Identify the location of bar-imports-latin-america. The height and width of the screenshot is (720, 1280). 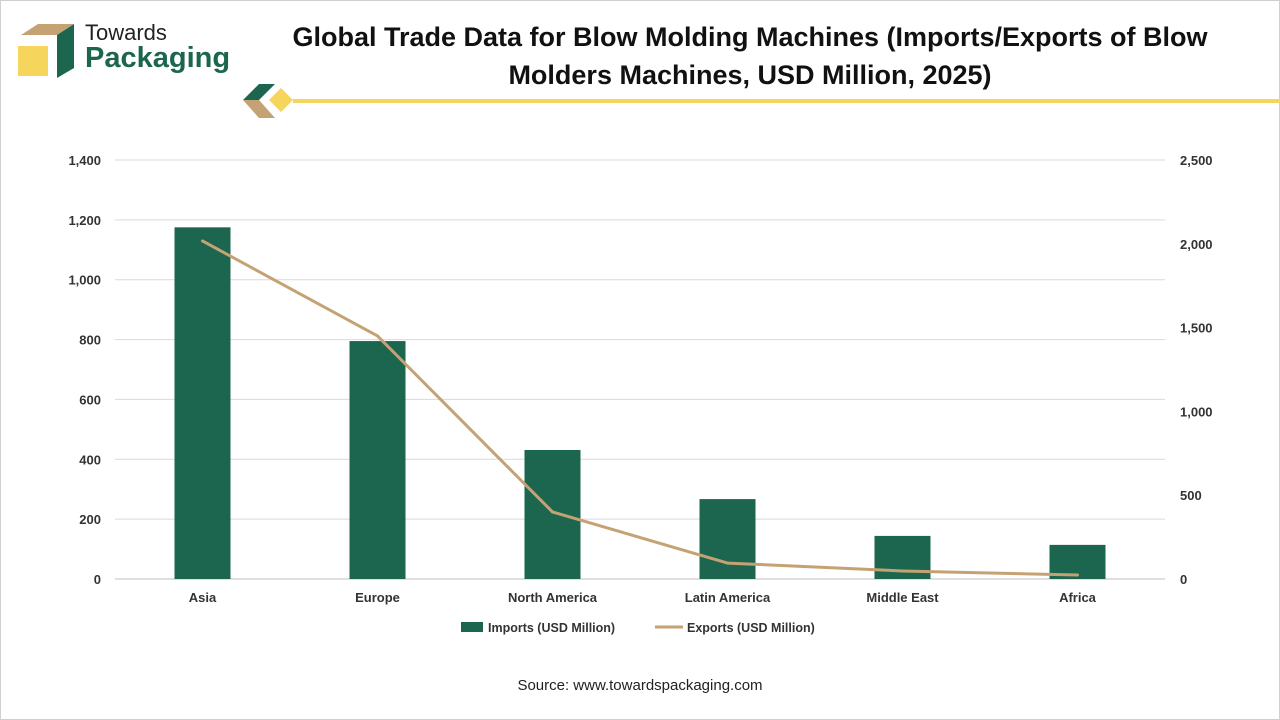
(727, 539).